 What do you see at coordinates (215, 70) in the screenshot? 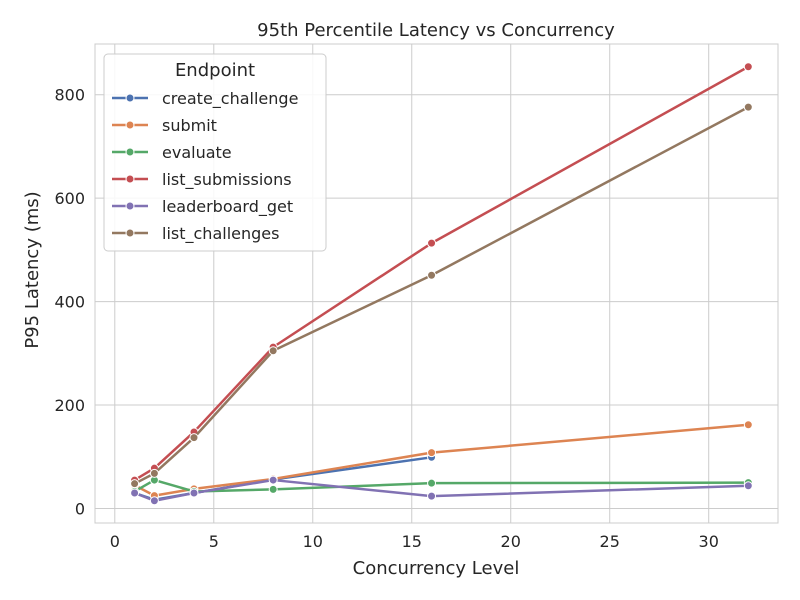
I see `legend-title: Endpoint` at bounding box center [215, 70].